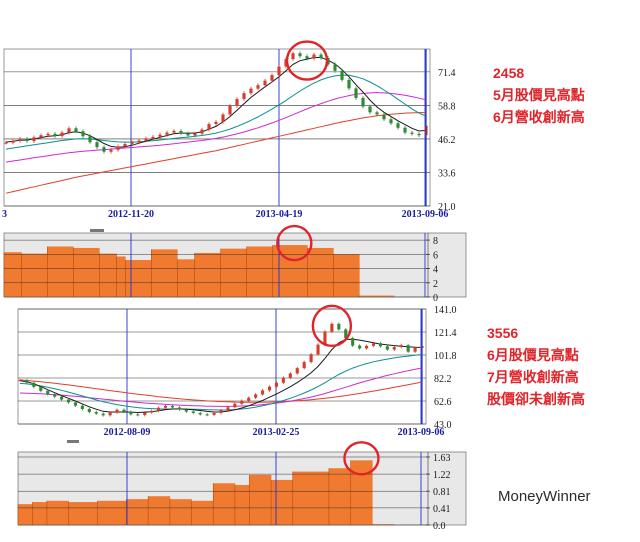 The width and height of the screenshot is (640, 542). I want to click on revenue-b-peak-marker, so click(361, 458).